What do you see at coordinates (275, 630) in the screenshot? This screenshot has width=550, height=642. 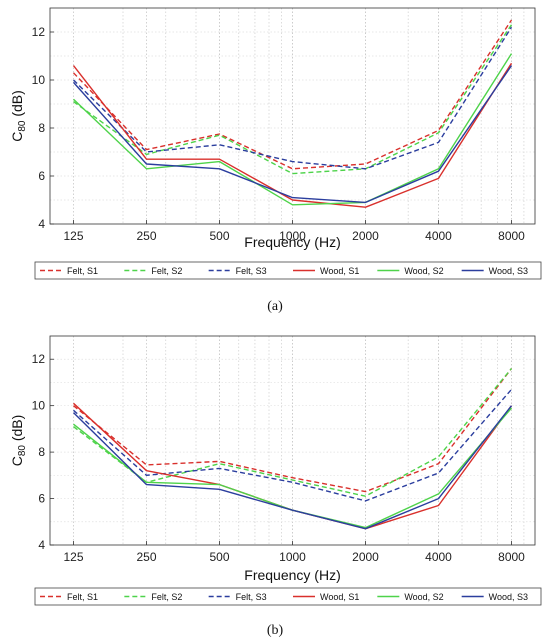 I see `figure-caption: (b)` at bounding box center [275, 630].